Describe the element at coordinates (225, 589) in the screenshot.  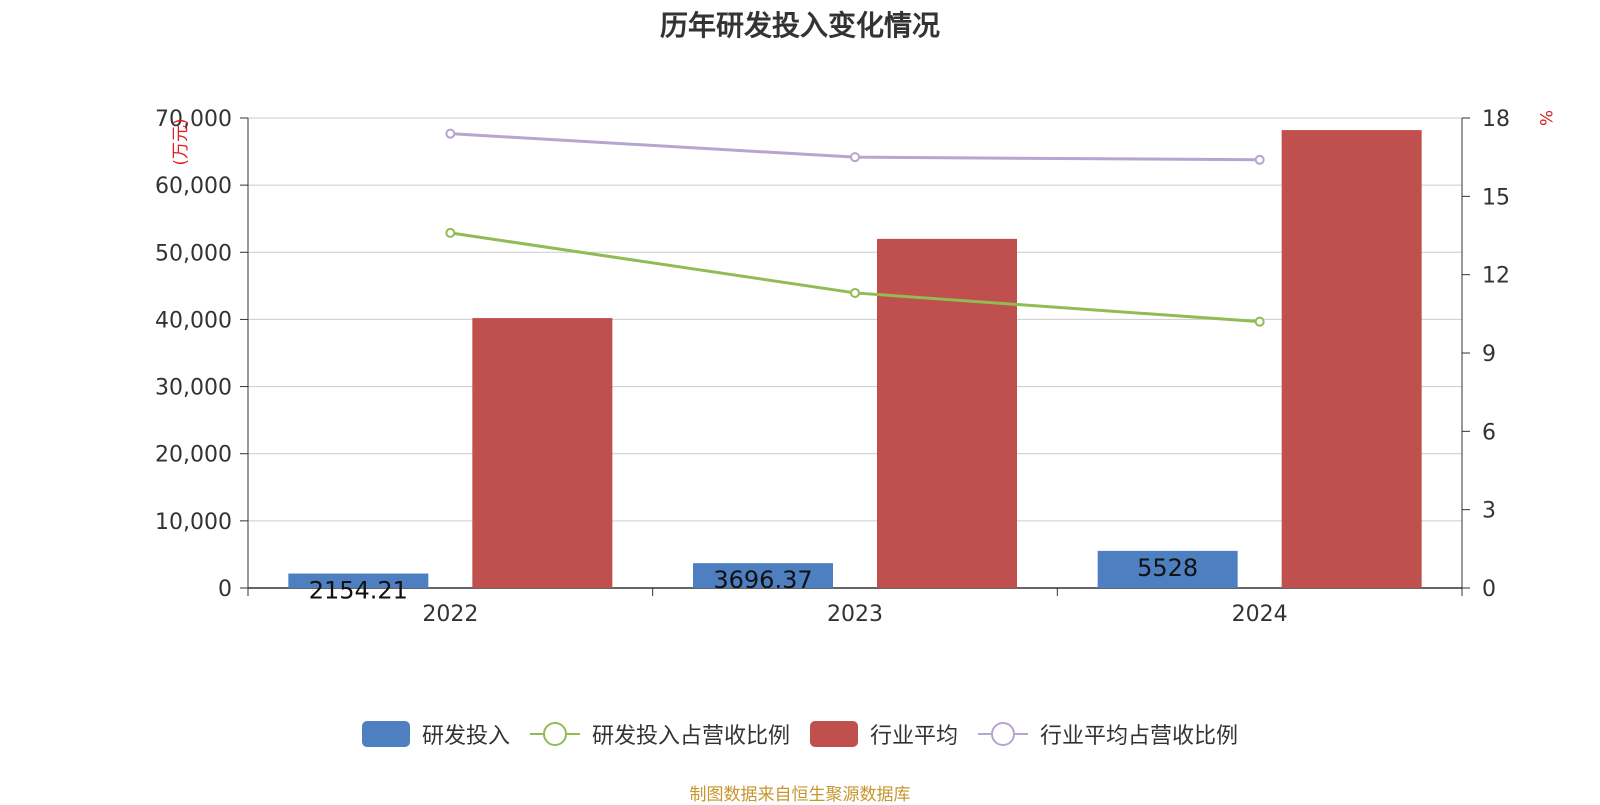
I see `y-left-tick-label: 0` at that location.